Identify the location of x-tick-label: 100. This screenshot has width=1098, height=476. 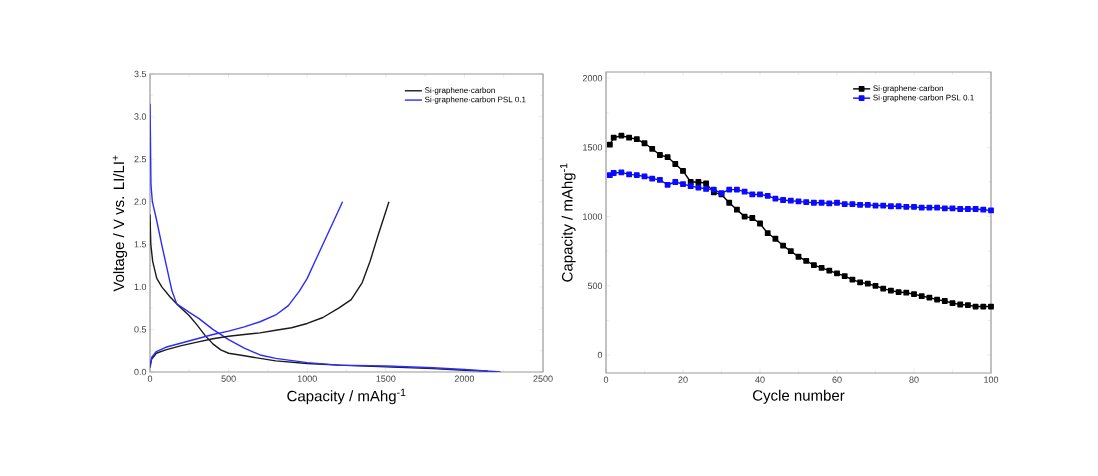
(991, 379).